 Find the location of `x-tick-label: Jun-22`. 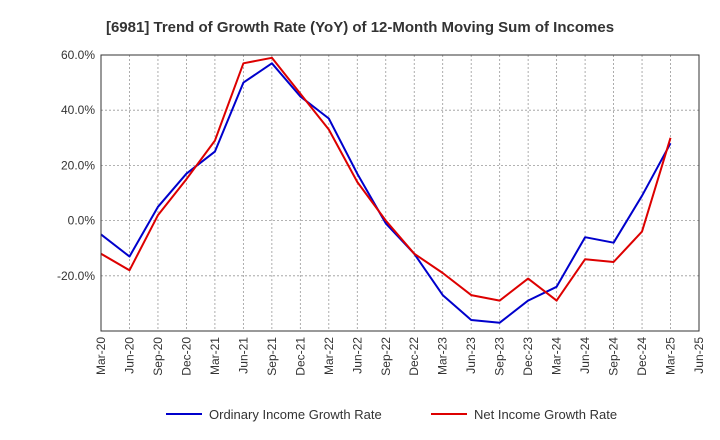

x-tick-label: Jun-22 is located at coordinates (357, 355).